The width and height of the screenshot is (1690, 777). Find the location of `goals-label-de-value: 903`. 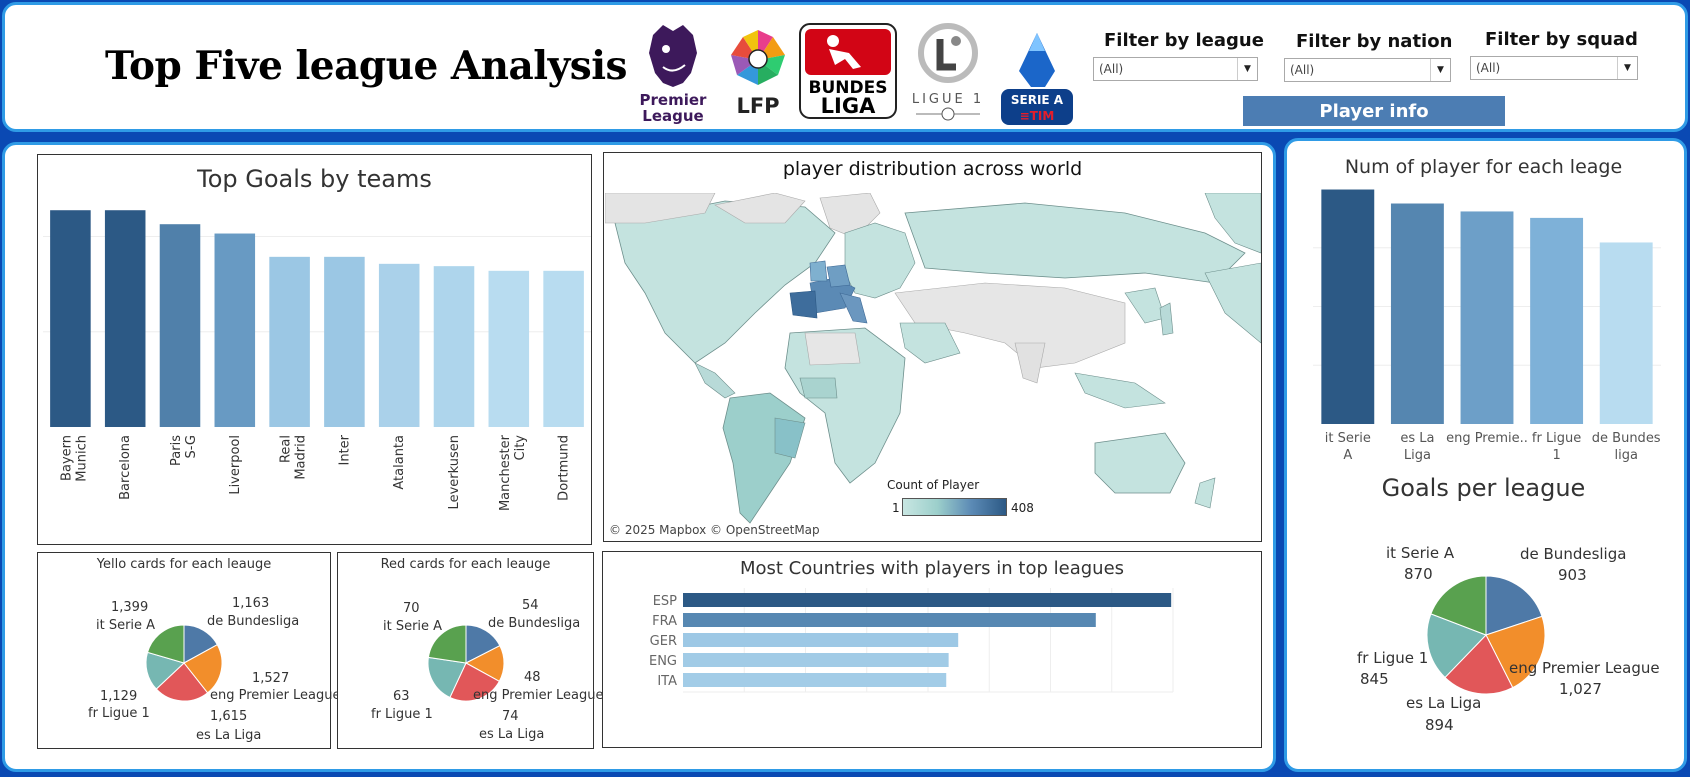

goals-label-de-value: 903 is located at coordinates (1572, 575).